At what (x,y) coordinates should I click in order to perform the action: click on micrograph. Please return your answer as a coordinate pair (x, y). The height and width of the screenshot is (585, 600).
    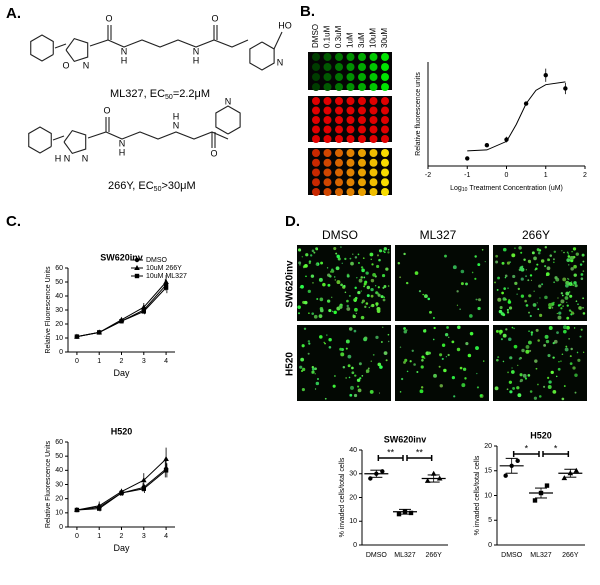
    Looking at the image, I should click on (442, 363).